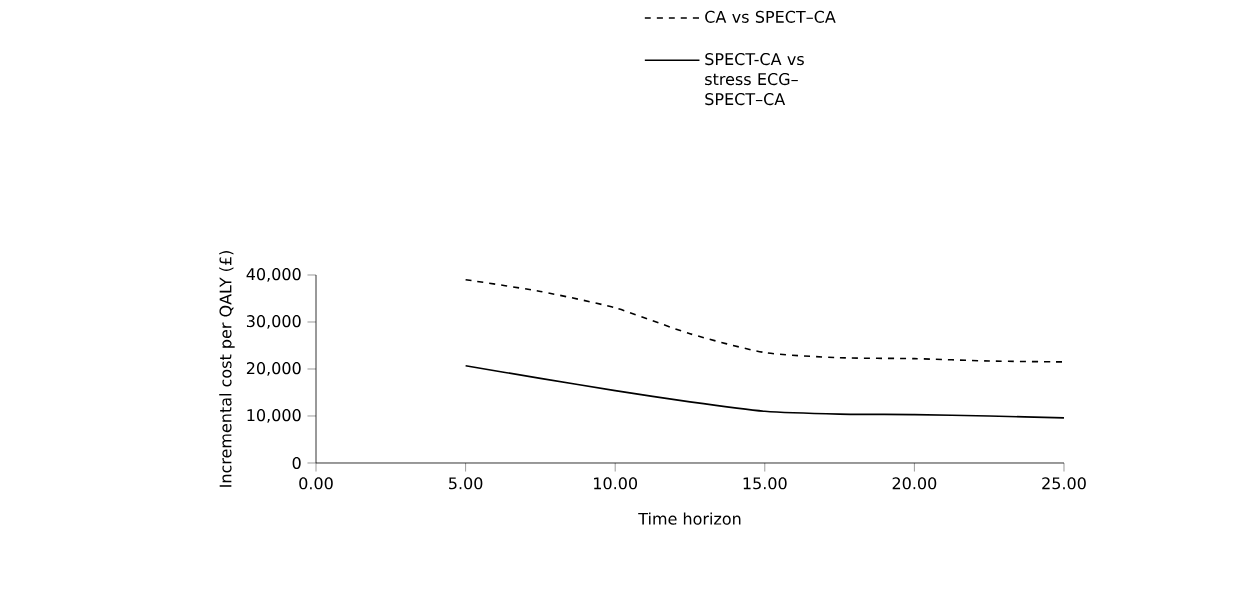  I want to click on y-tick-label: 0, so click(296, 463).